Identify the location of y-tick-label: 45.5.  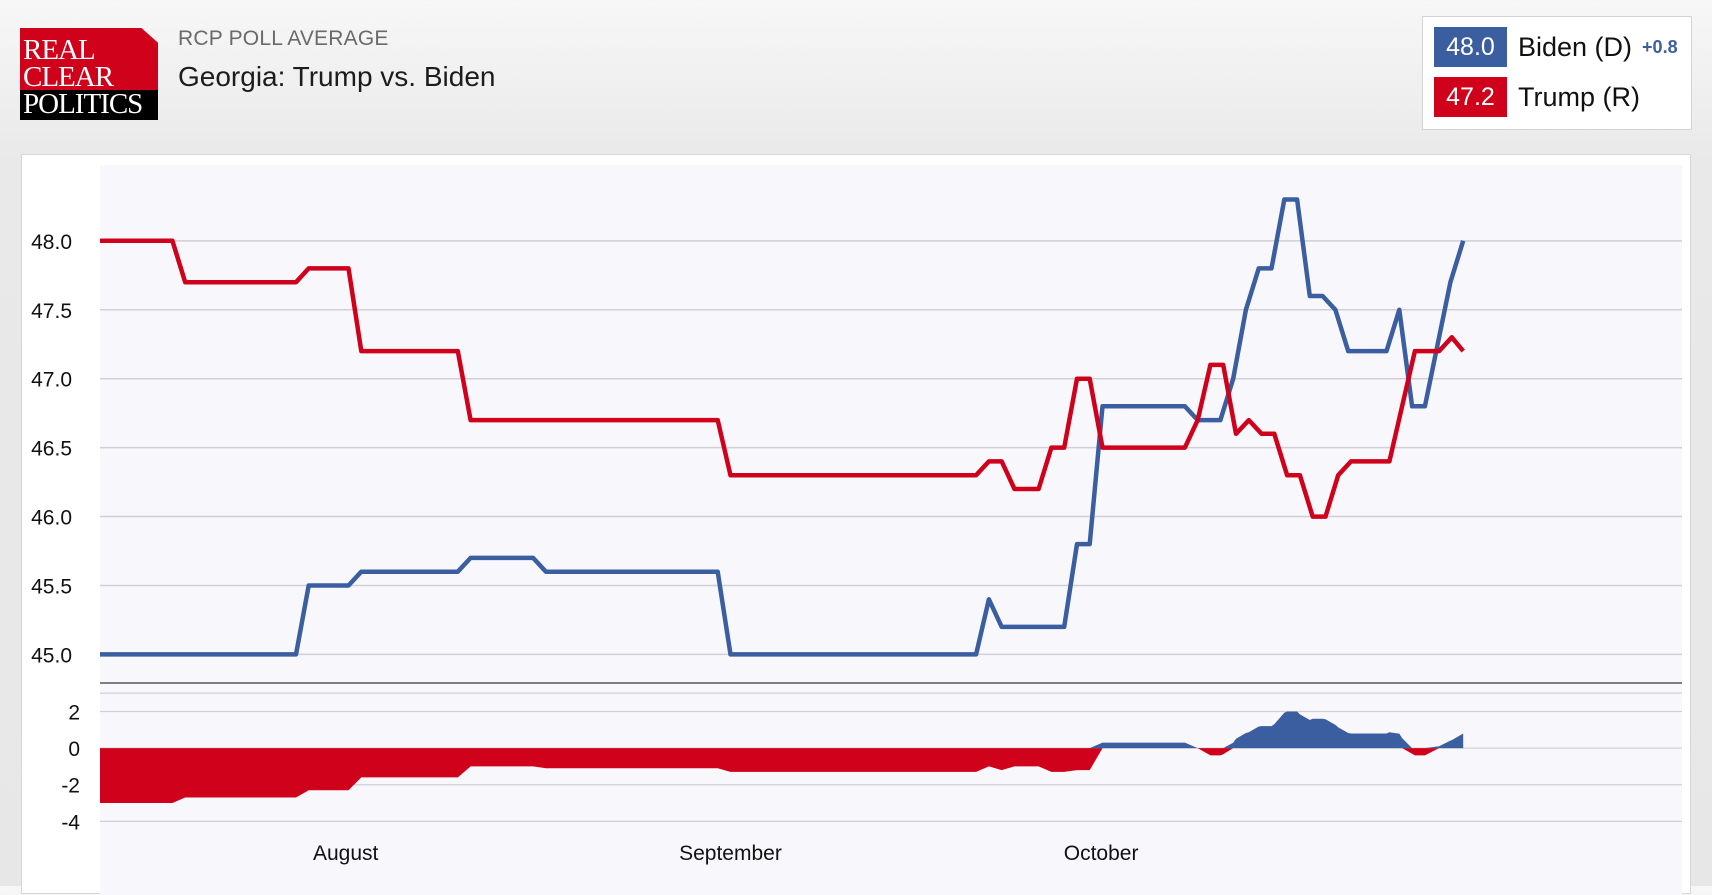
(51, 586).